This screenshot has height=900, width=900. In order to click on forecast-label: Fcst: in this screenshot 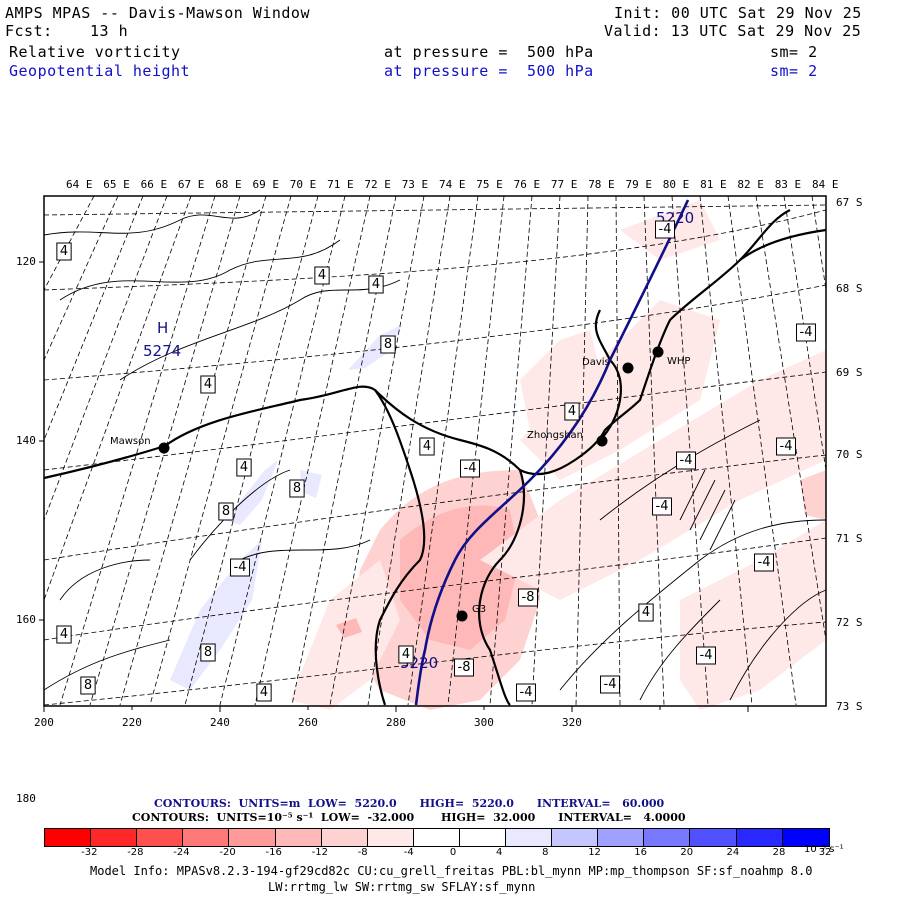, I will do `click(29, 31)`.